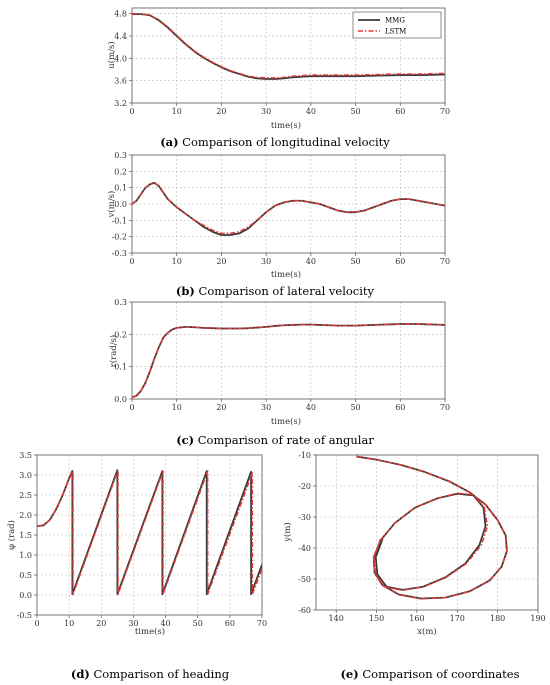  I want to click on y-tick-label: -0.1, so click(119, 220).